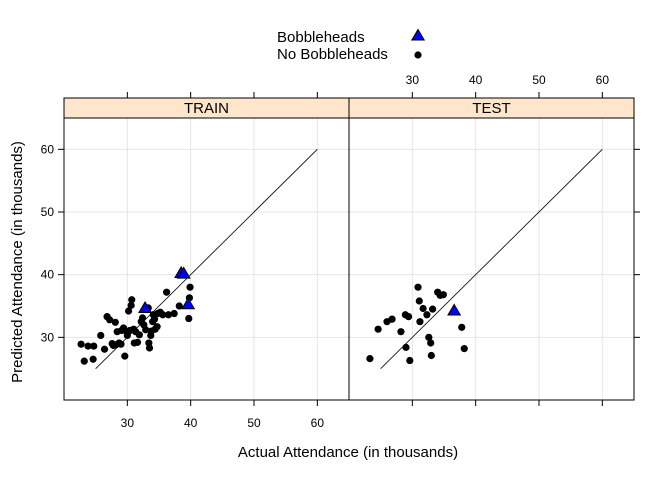  I want to click on x-tick-label-top: 40, so click(476, 80).